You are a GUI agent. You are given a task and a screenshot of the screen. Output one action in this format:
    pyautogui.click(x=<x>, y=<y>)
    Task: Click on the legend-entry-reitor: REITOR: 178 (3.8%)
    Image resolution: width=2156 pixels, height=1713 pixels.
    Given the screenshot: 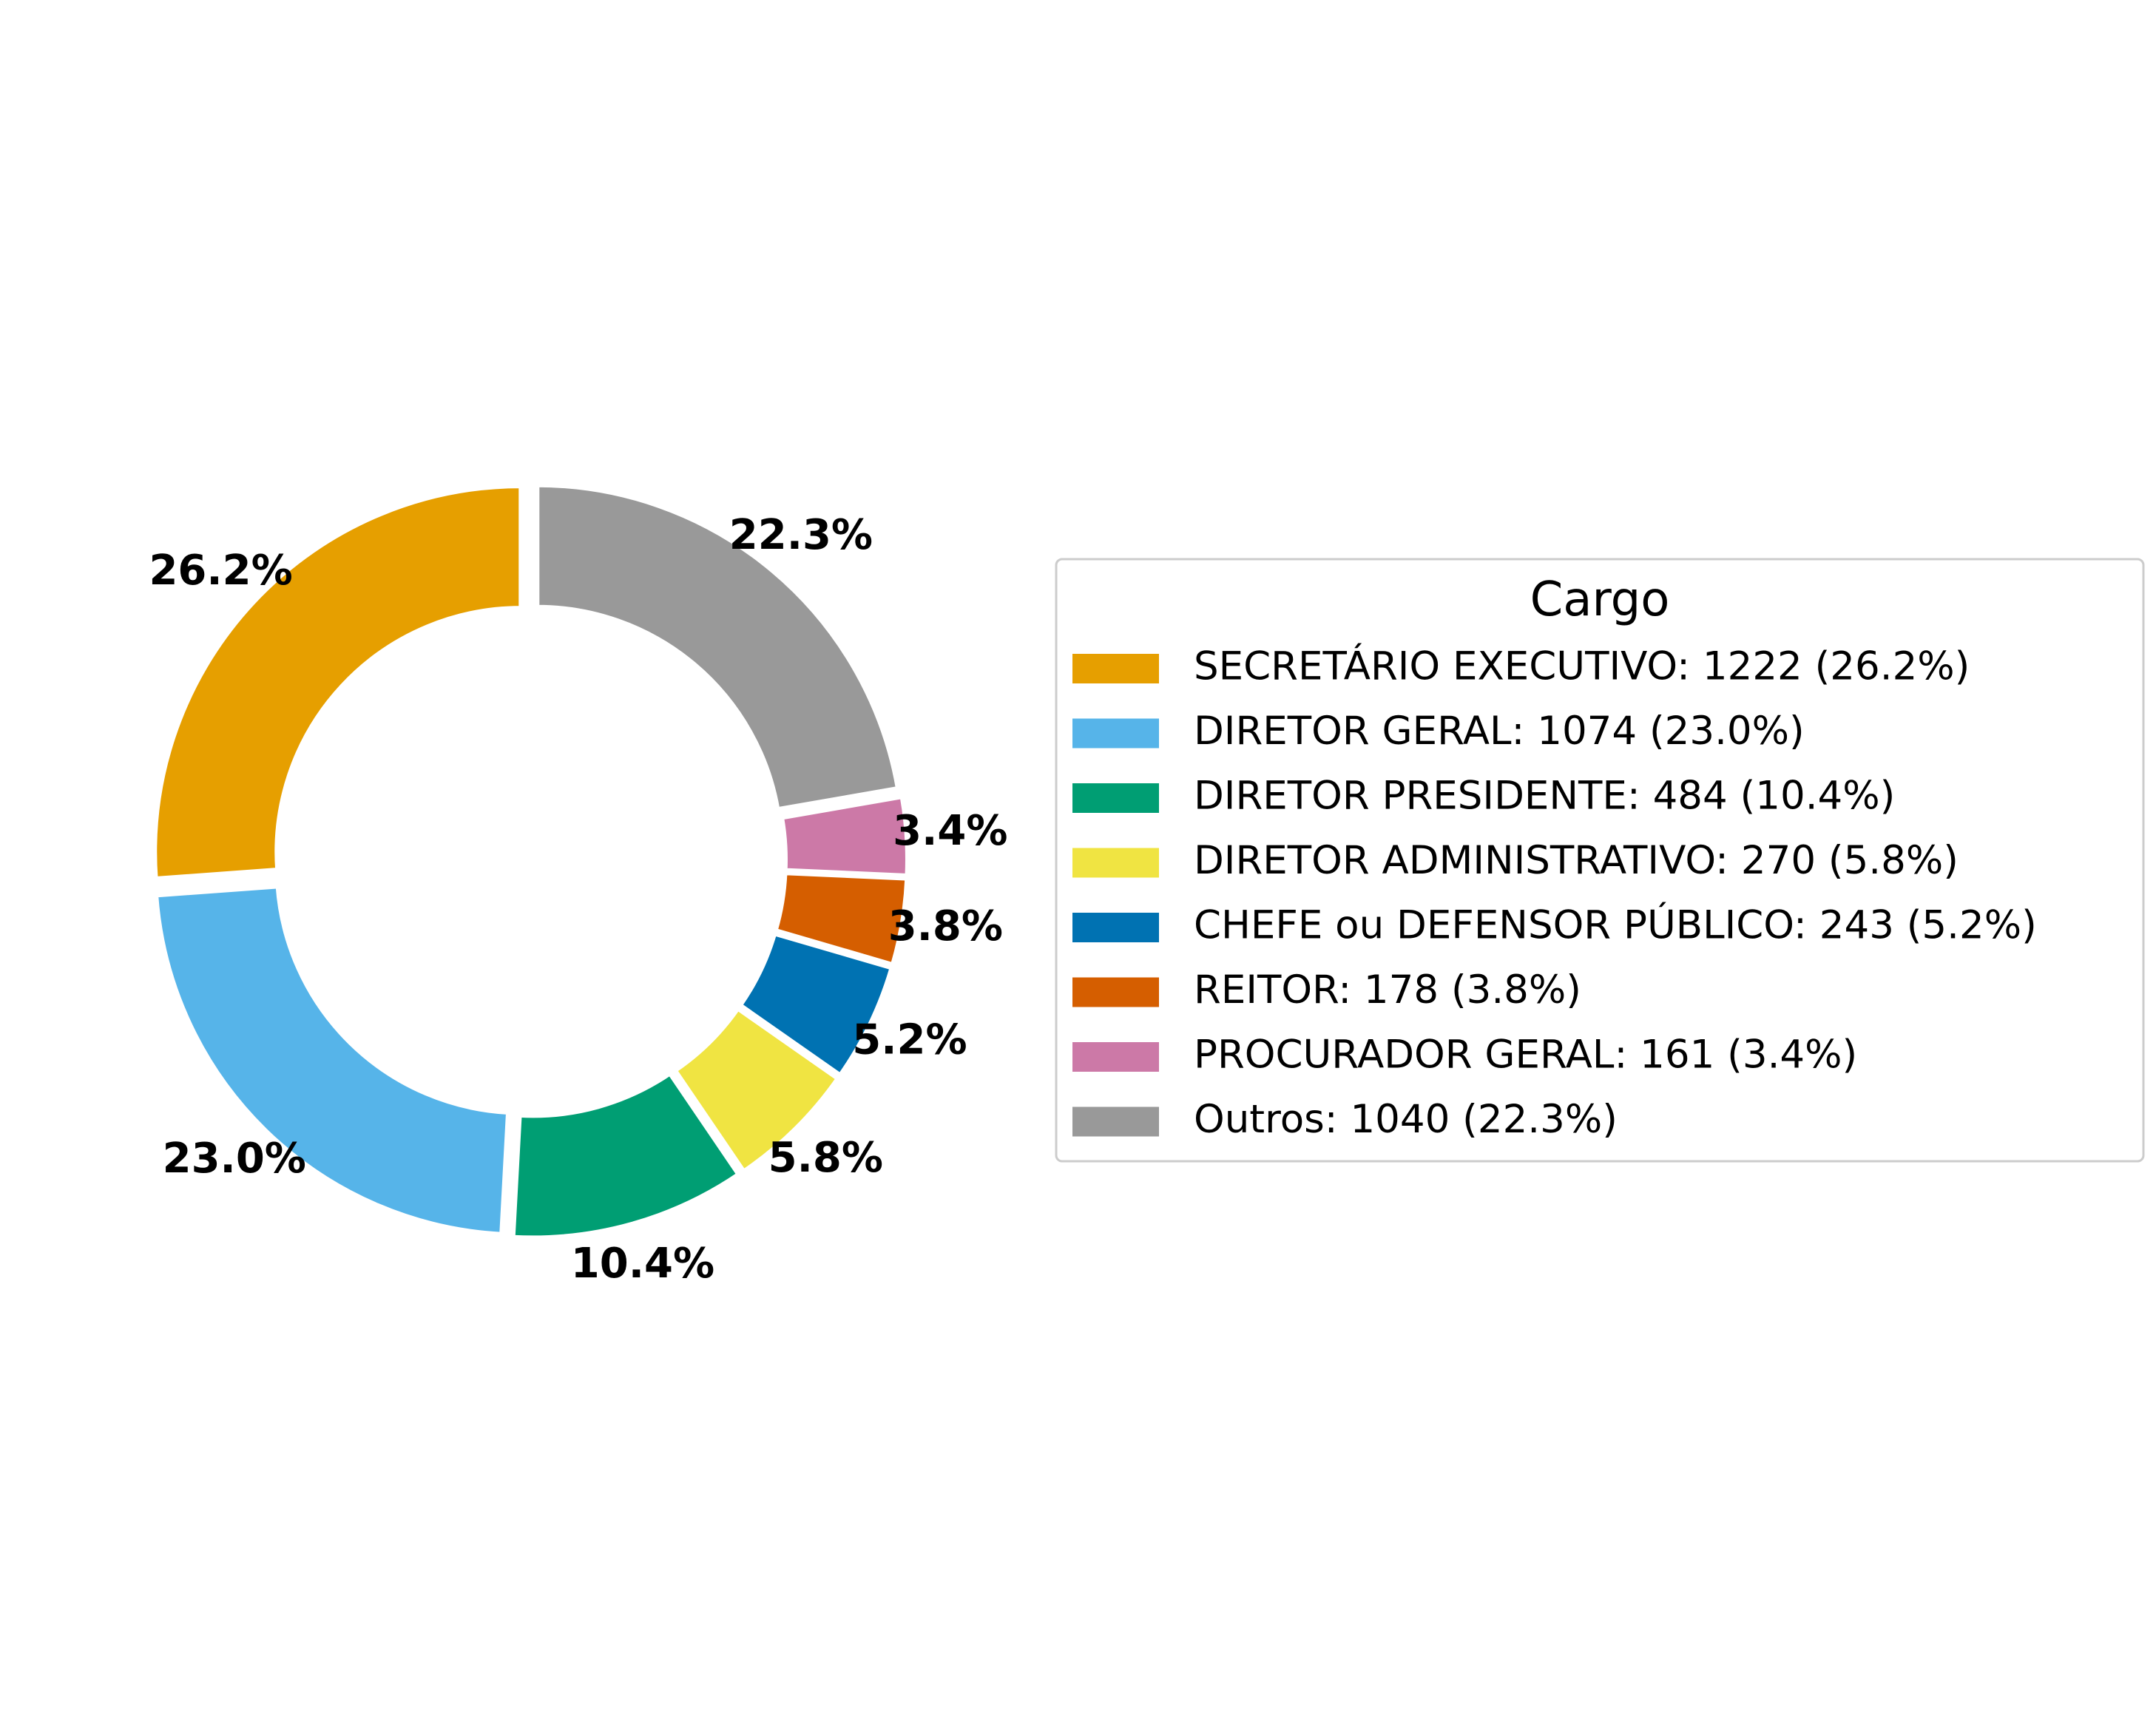 What is the action you would take?
    pyautogui.click(x=1387, y=990)
    